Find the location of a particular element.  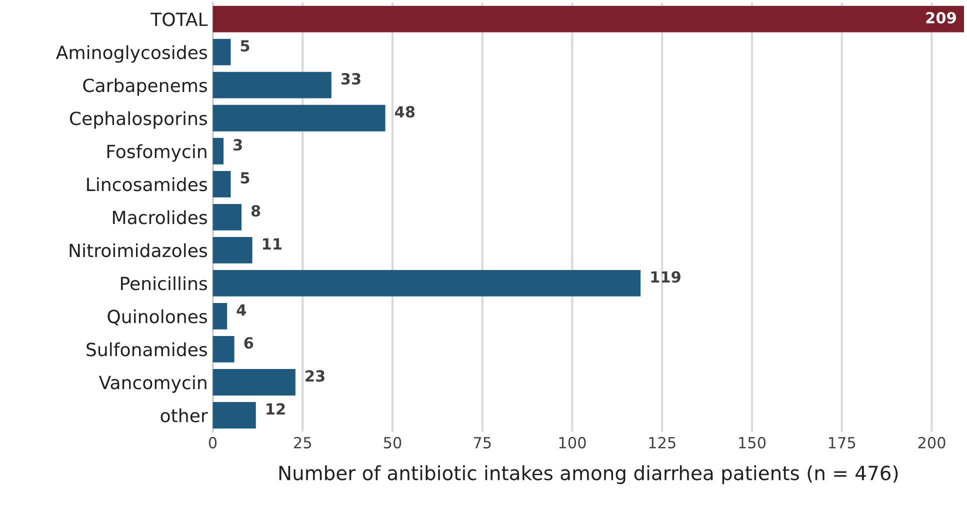

x-tick-label: 25 is located at coordinates (302, 442).